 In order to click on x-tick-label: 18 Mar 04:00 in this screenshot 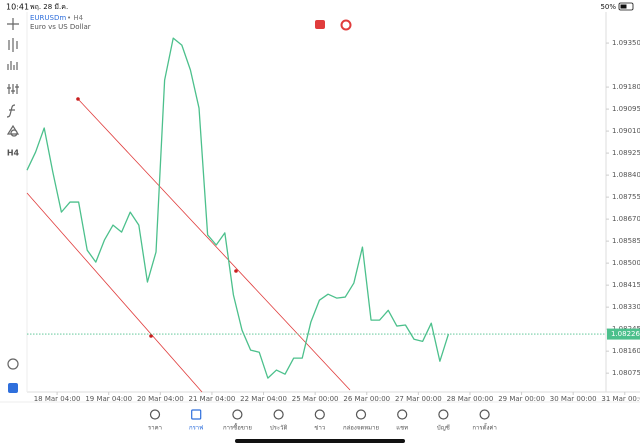, I will do `click(57, 399)`.